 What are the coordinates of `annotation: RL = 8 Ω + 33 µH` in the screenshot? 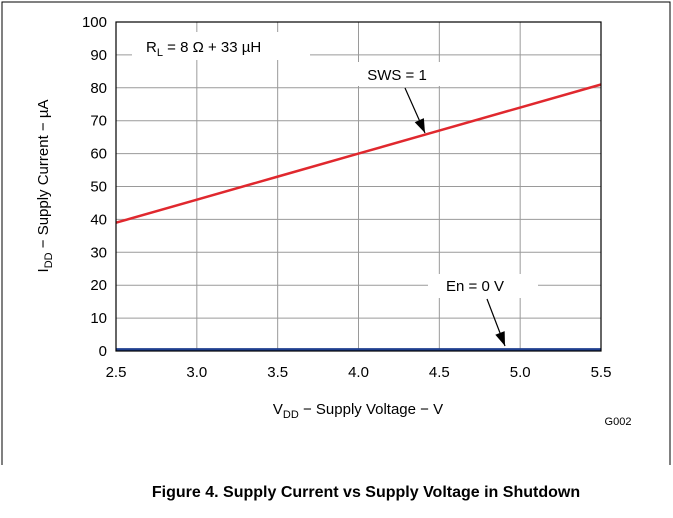 It's located at (203, 49).